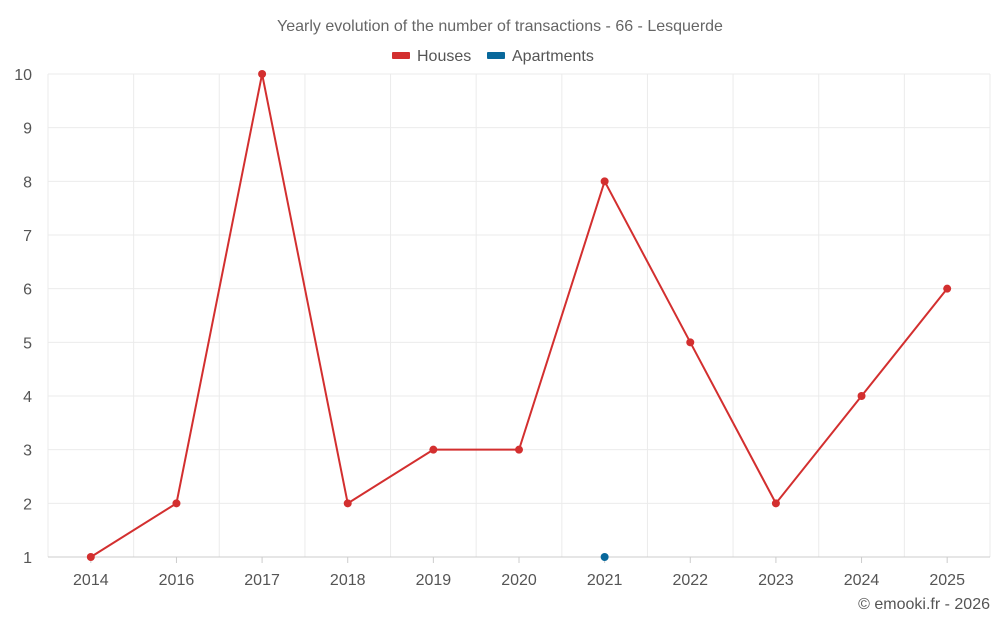  Describe the element at coordinates (604, 181) in the screenshot. I see `point-houses-2021` at that location.